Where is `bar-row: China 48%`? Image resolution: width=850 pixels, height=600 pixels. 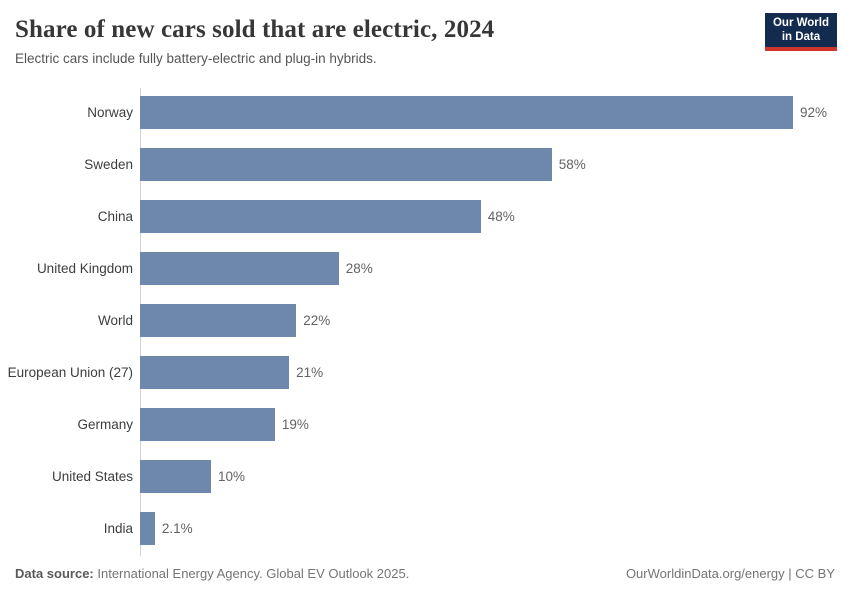 bar-row: China 48% is located at coordinates (425, 216).